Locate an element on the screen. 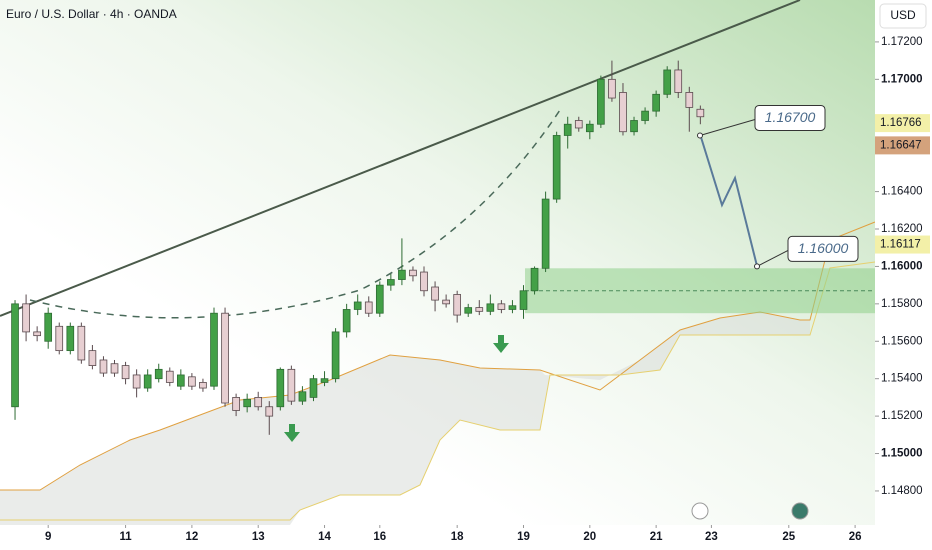 Image resolution: width=932 pixels, height=550 pixels. x-tick-label: 11 is located at coordinates (125, 537).